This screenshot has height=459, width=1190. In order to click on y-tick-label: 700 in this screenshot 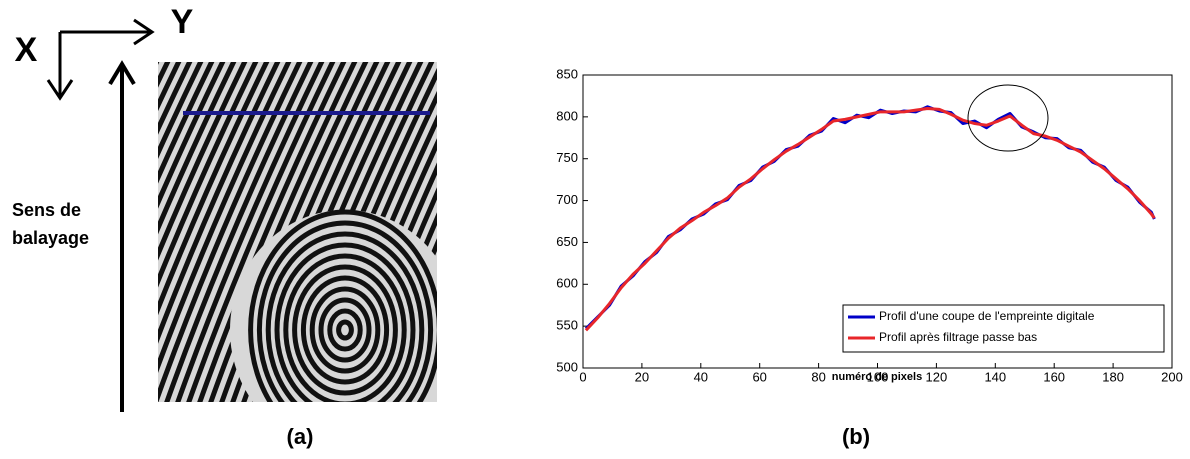, I will do `click(567, 199)`.